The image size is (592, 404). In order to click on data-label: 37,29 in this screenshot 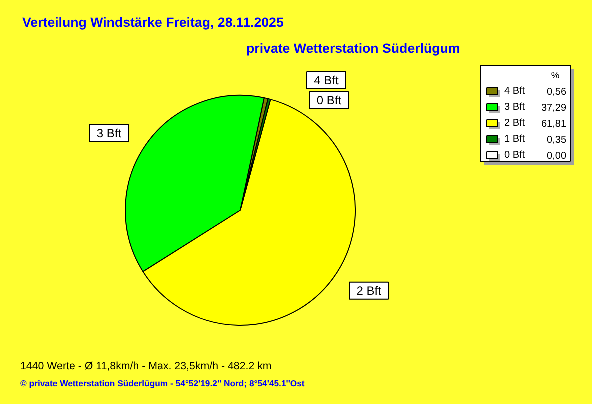, I will do `click(554, 108)`.